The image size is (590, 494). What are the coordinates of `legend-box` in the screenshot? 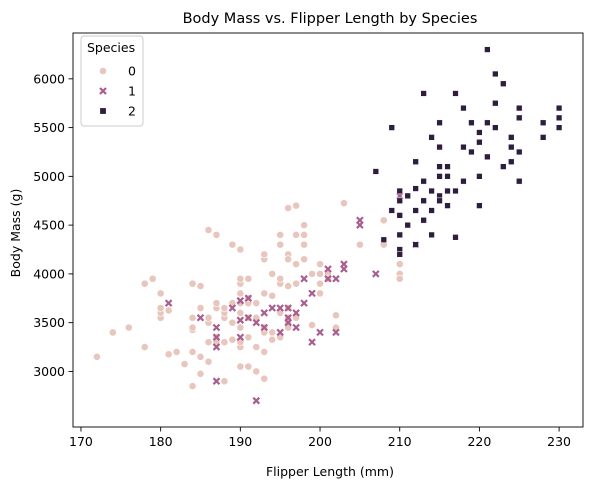 It's located at (112, 81).